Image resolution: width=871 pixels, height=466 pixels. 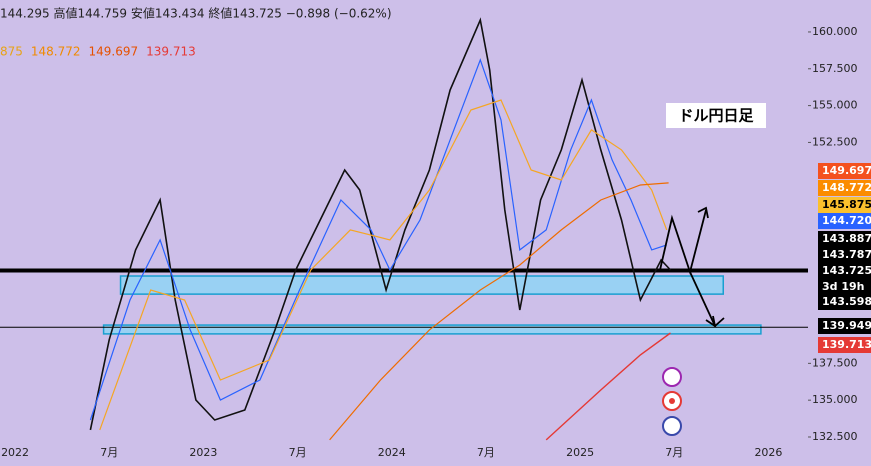 What do you see at coordinates (835, 105) in the screenshot?
I see `y-tick-label: 155.000` at bounding box center [835, 105].